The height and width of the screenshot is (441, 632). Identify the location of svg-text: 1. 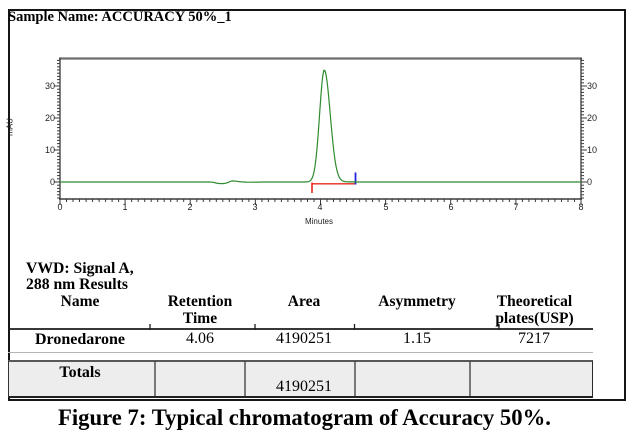
(124, 207).